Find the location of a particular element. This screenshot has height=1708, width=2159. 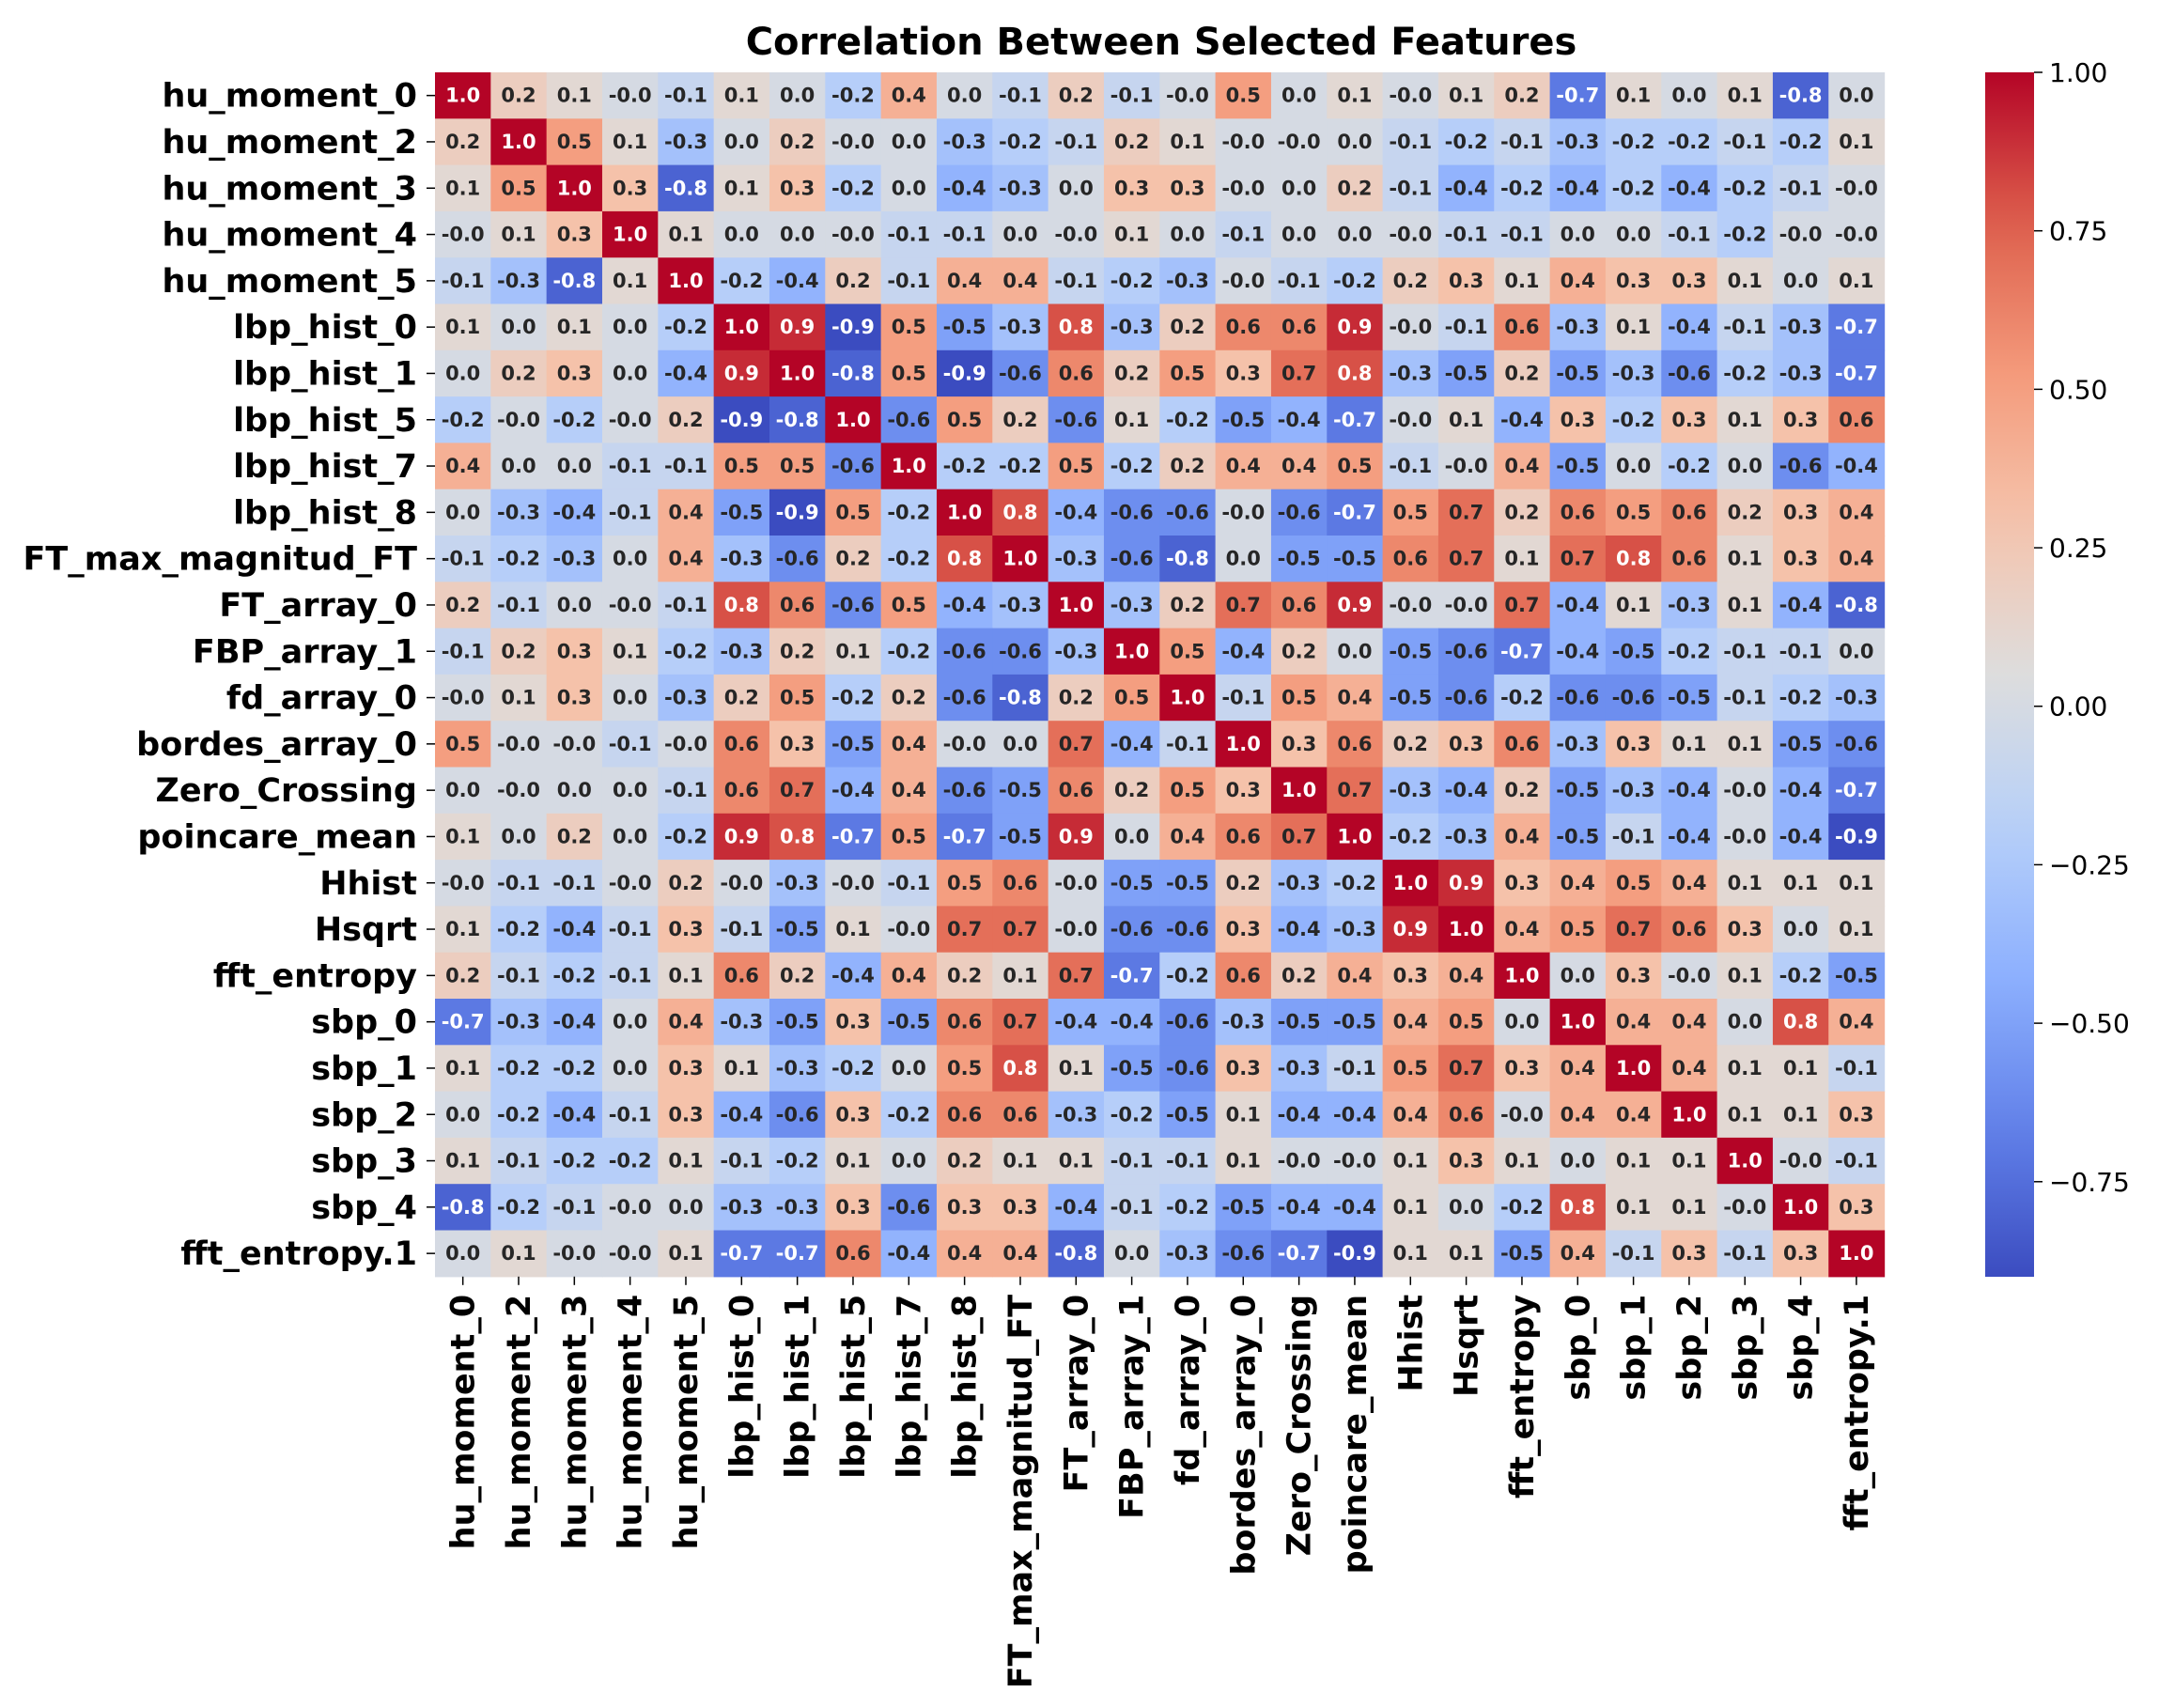

cell-value-label: -0.6 is located at coordinates (1021, 373).